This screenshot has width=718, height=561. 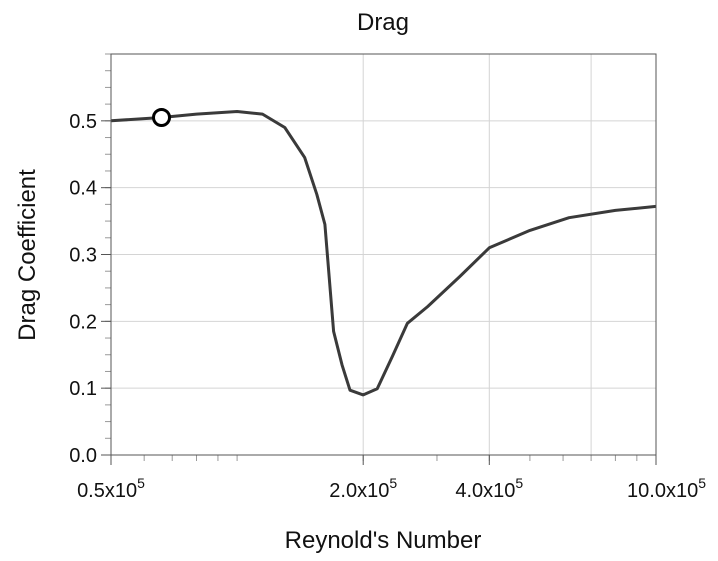 I want to click on x-axis-label: Reynold's Number, so click(x=383, y=540).